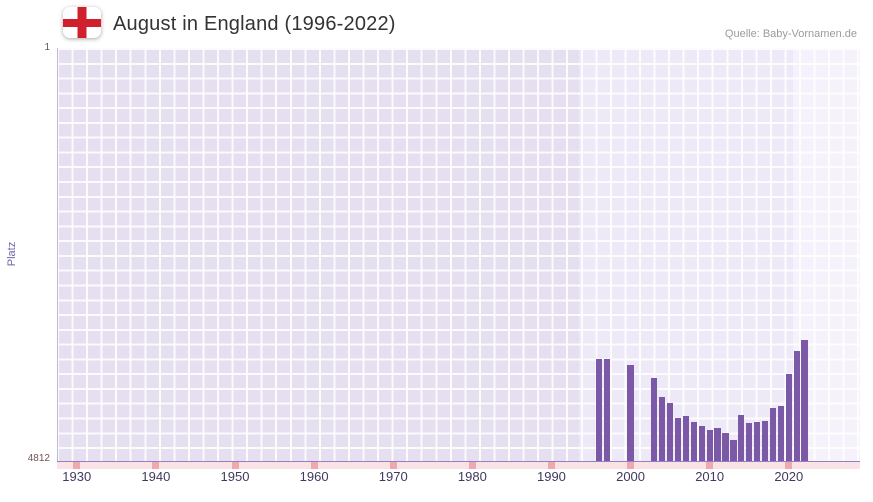 Image resolution: width=873 pixels, height=502 pixels. I want to click on bar-2004, so click(662, 429).